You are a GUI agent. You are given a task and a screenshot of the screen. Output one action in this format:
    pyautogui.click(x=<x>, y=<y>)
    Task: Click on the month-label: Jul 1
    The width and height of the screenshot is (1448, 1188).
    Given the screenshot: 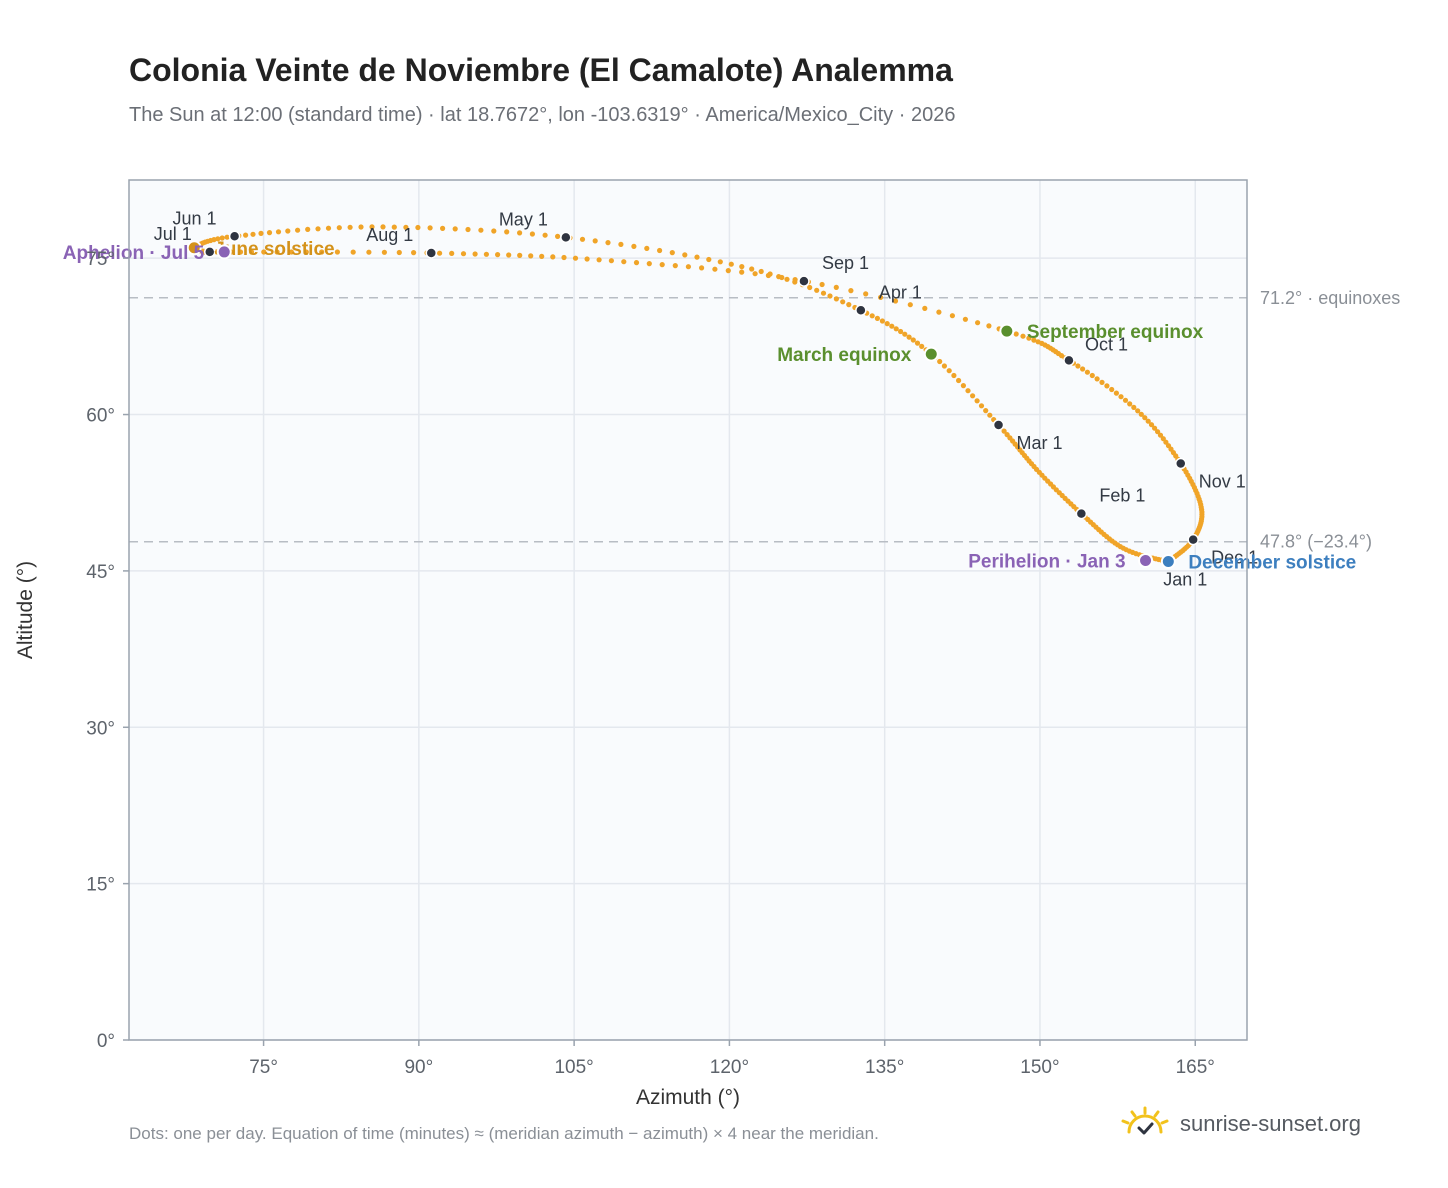 What is the action you would take?
    pyautogui.click(x=173, y=234)
    